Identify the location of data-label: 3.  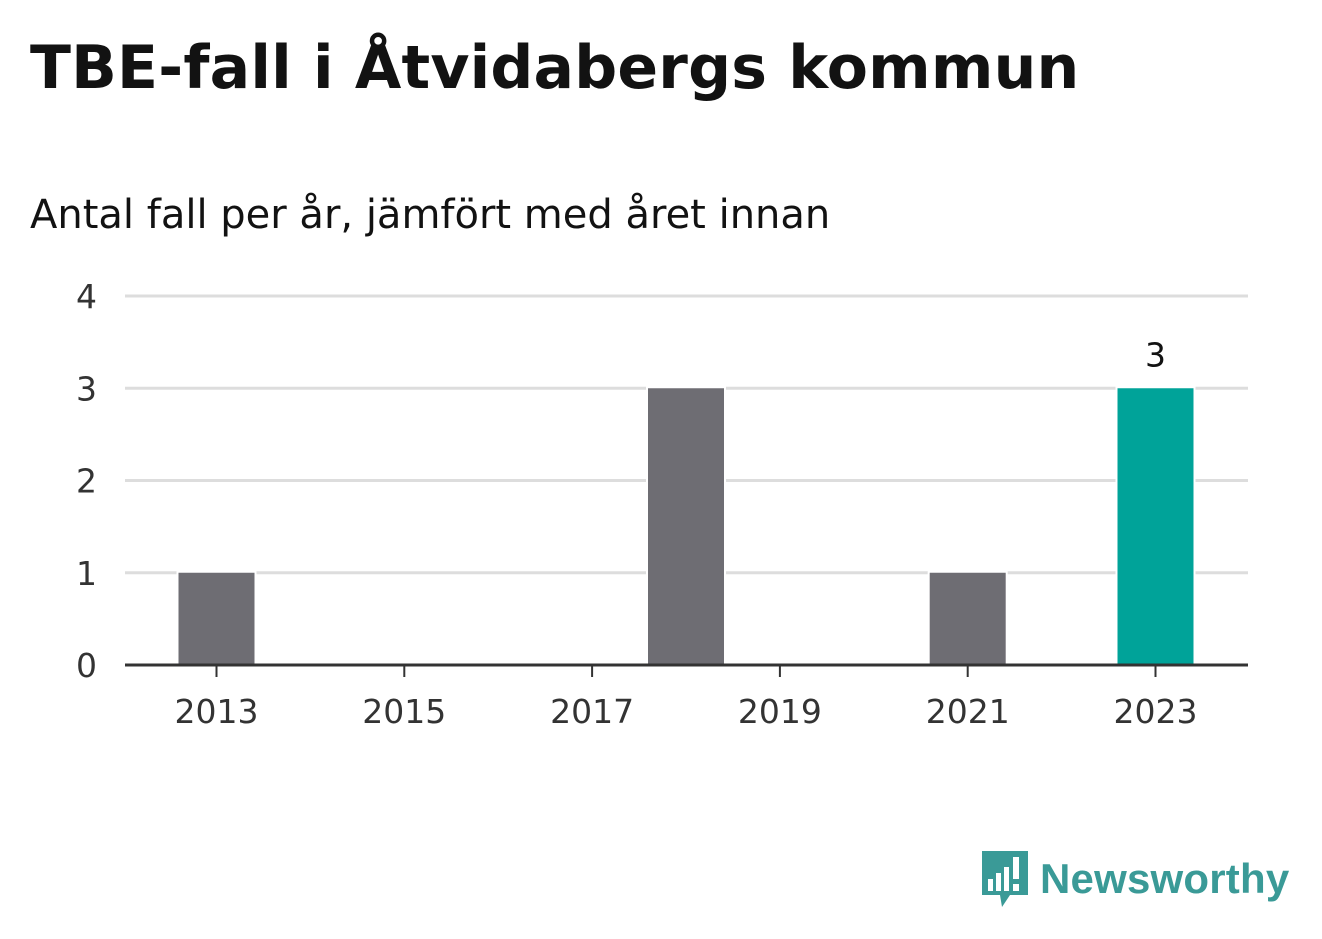
(1155, 354).